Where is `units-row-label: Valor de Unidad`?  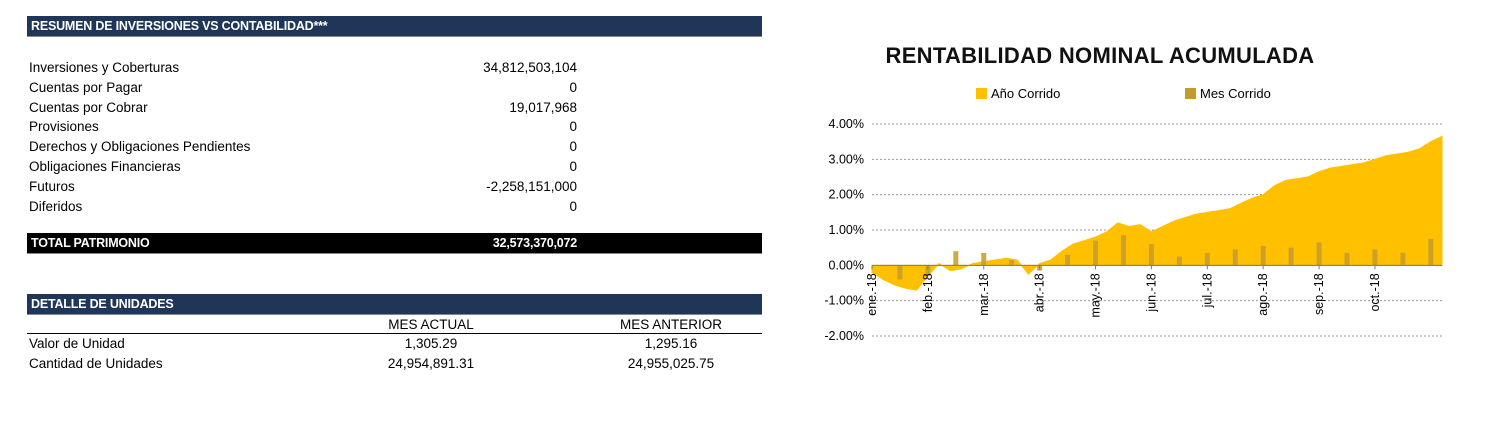
units-row-label: Valor de Unidad is located at coordinates (77, 344).